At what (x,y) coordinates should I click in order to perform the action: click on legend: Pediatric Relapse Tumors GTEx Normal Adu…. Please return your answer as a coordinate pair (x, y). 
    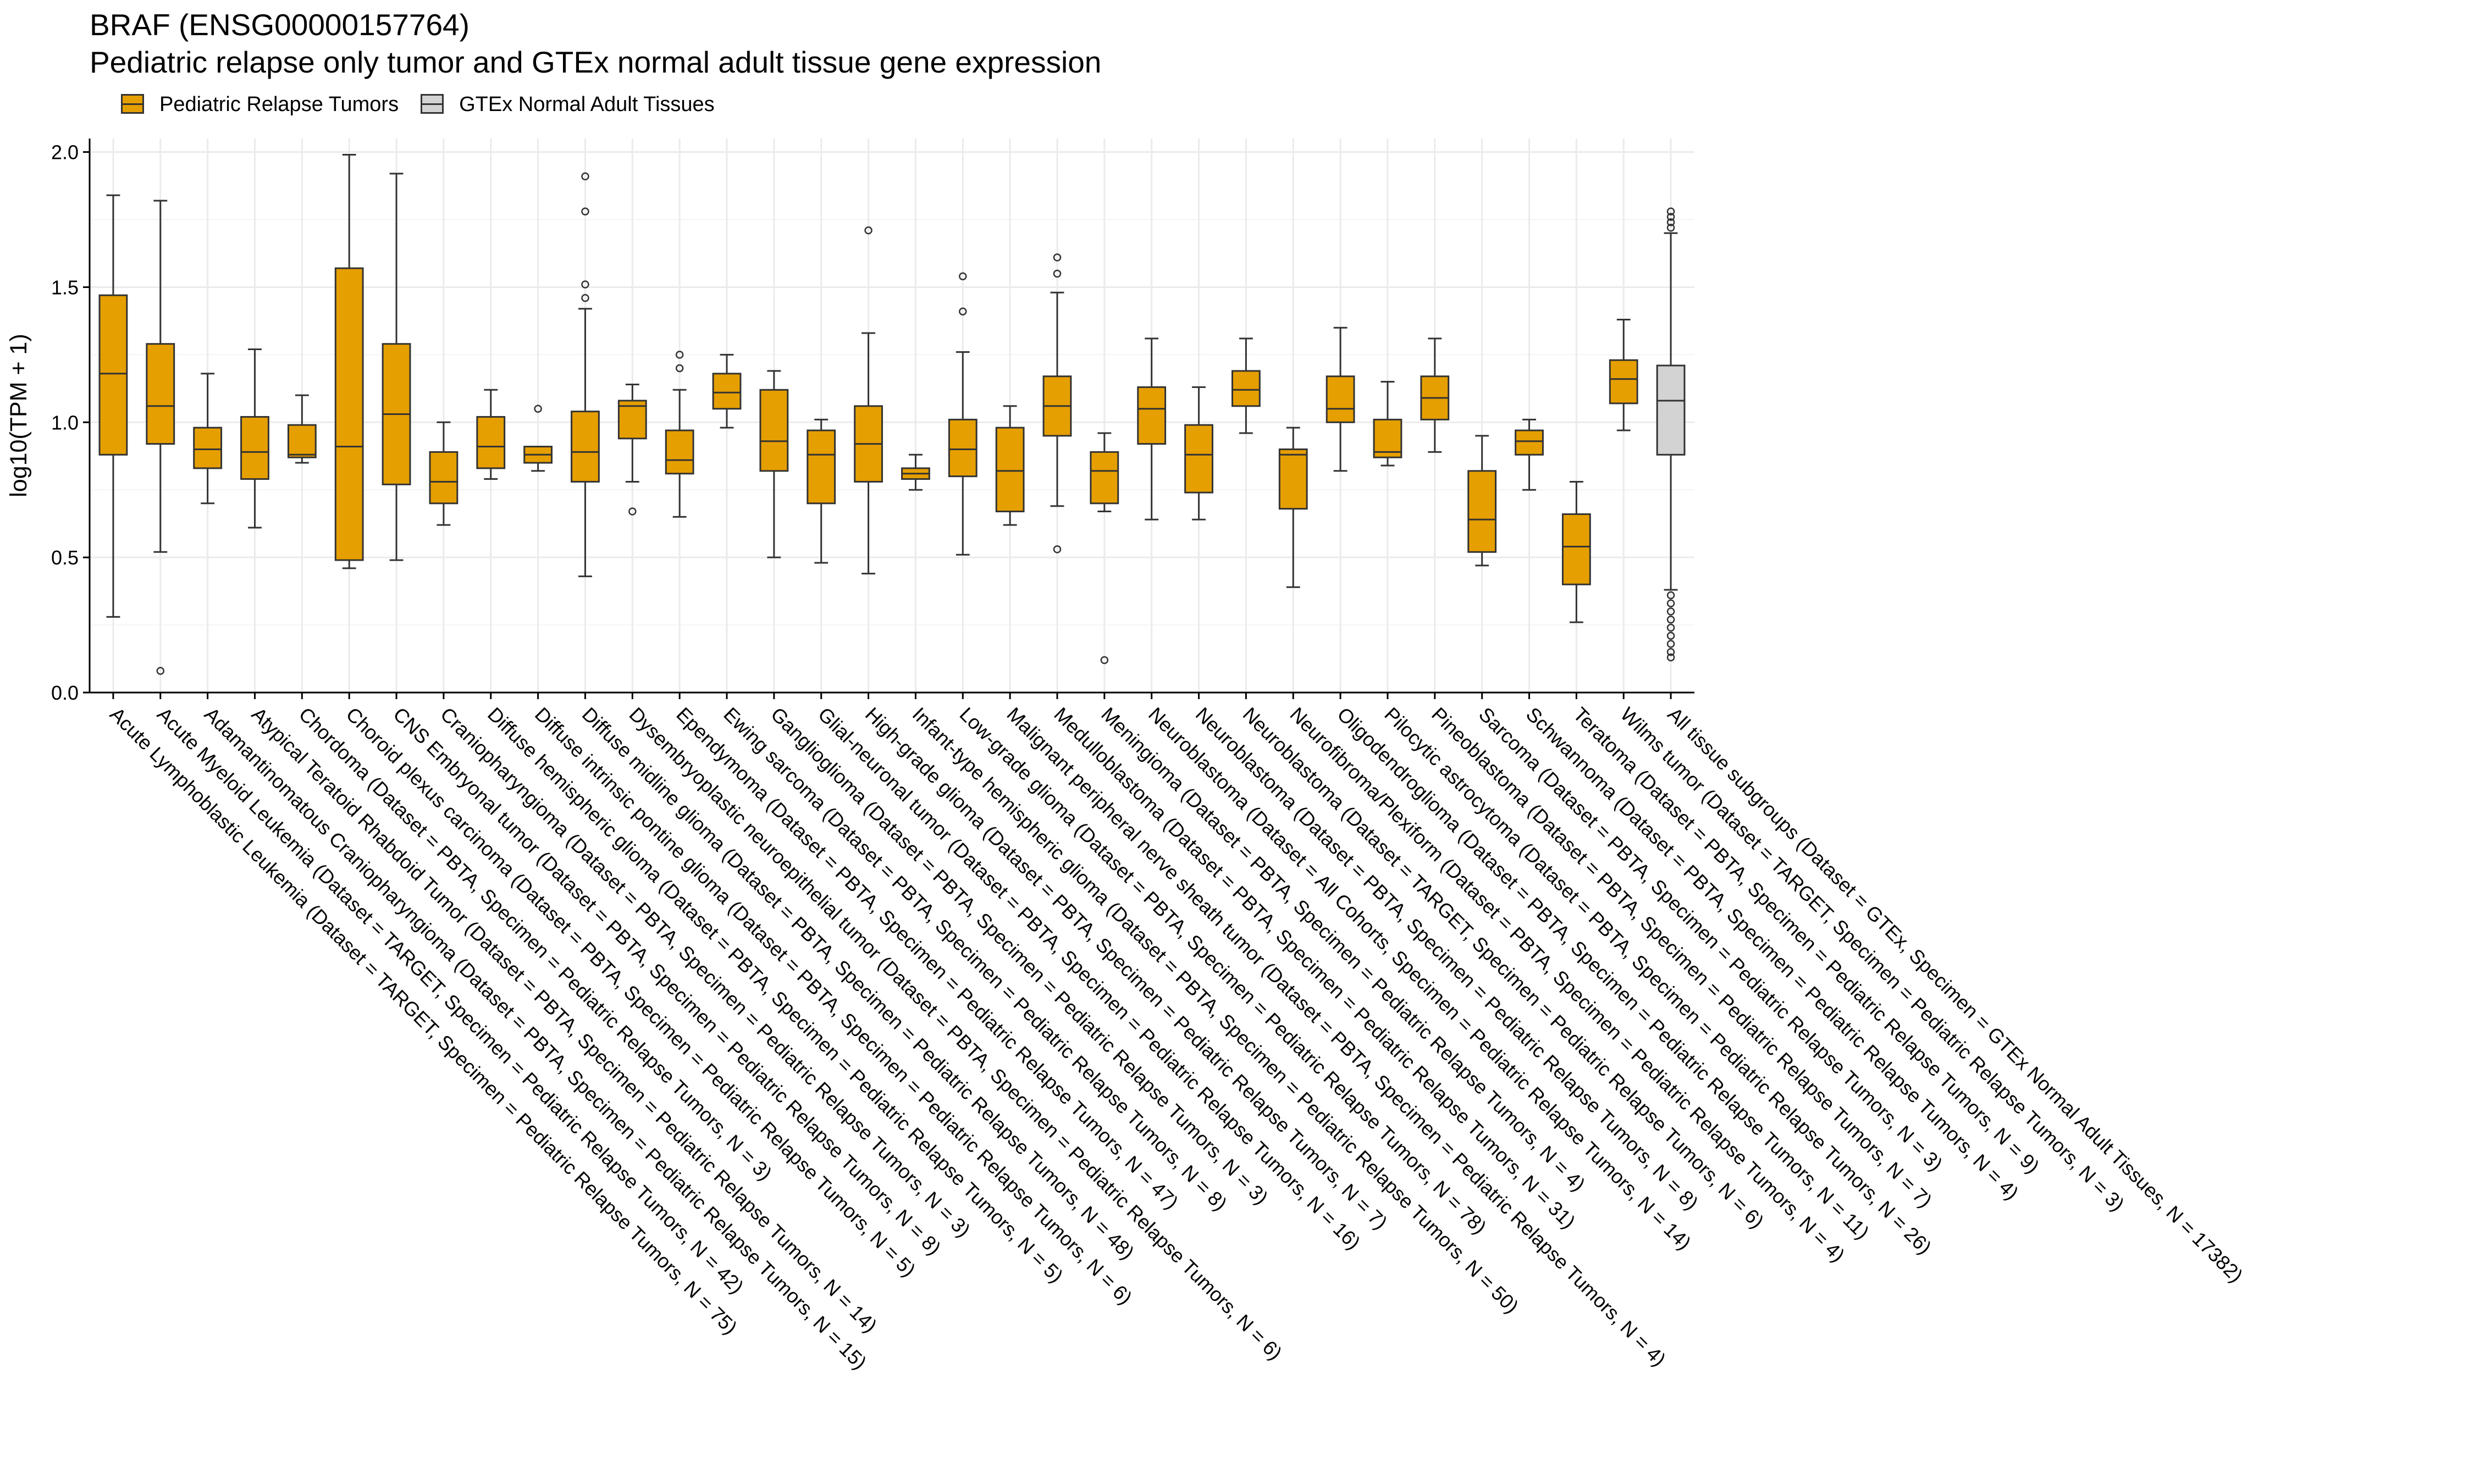
    Looking at the image, I should click on (425, 104).